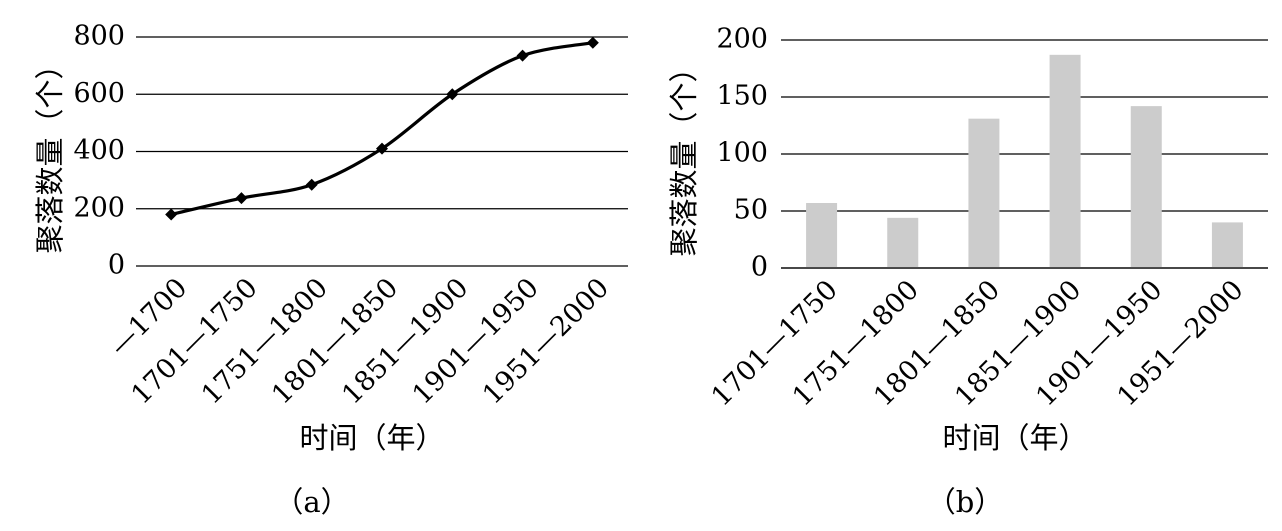 Image resolution: width=1282 pixels, height=531 pixels. I want to click on series-line, so click(382, 129).